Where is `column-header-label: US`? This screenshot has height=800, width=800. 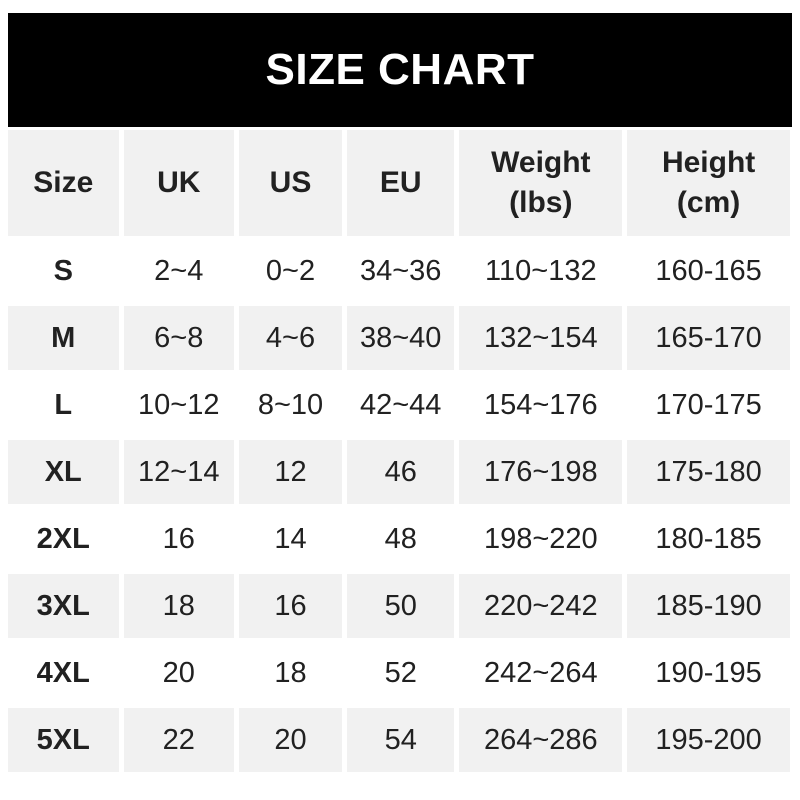 column-header-label: US is located at coordinates (290, 183).